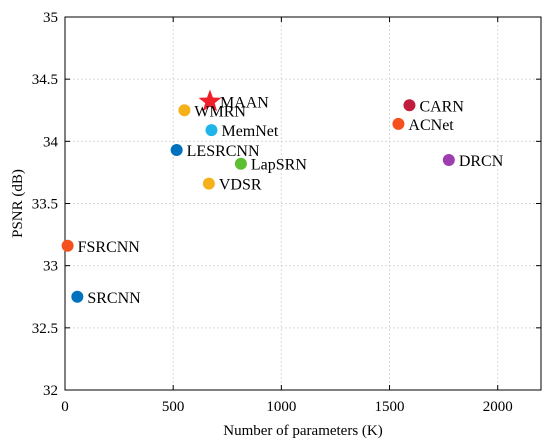 Image resolution: width=550 pixels, height=444 pixels. What do you see at coordinates (51, 142) in the screenshot?
I see `y-tick-label: 34` at bounding box center [51, 142].